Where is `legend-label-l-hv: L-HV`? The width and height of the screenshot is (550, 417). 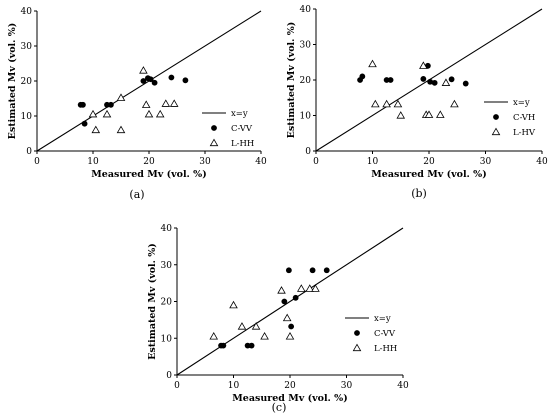 legend-label-l-hv: L-HV is located at coordinates (524, 133).